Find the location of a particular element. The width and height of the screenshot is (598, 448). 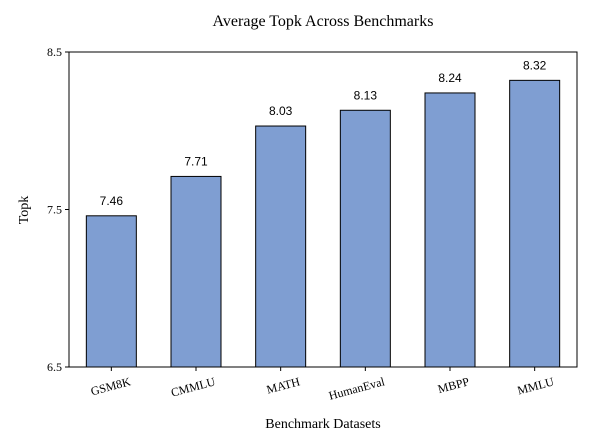

y-axis-ticks: 6.5 7.5 8.5 is located at coordinates (58, 209).